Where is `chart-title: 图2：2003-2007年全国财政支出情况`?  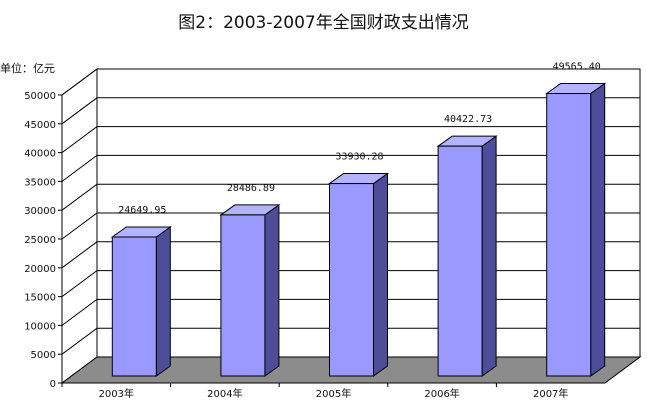
chart-title: 图2：2003-2007年全国财政支出情况 is located at coordinates (323, 23).